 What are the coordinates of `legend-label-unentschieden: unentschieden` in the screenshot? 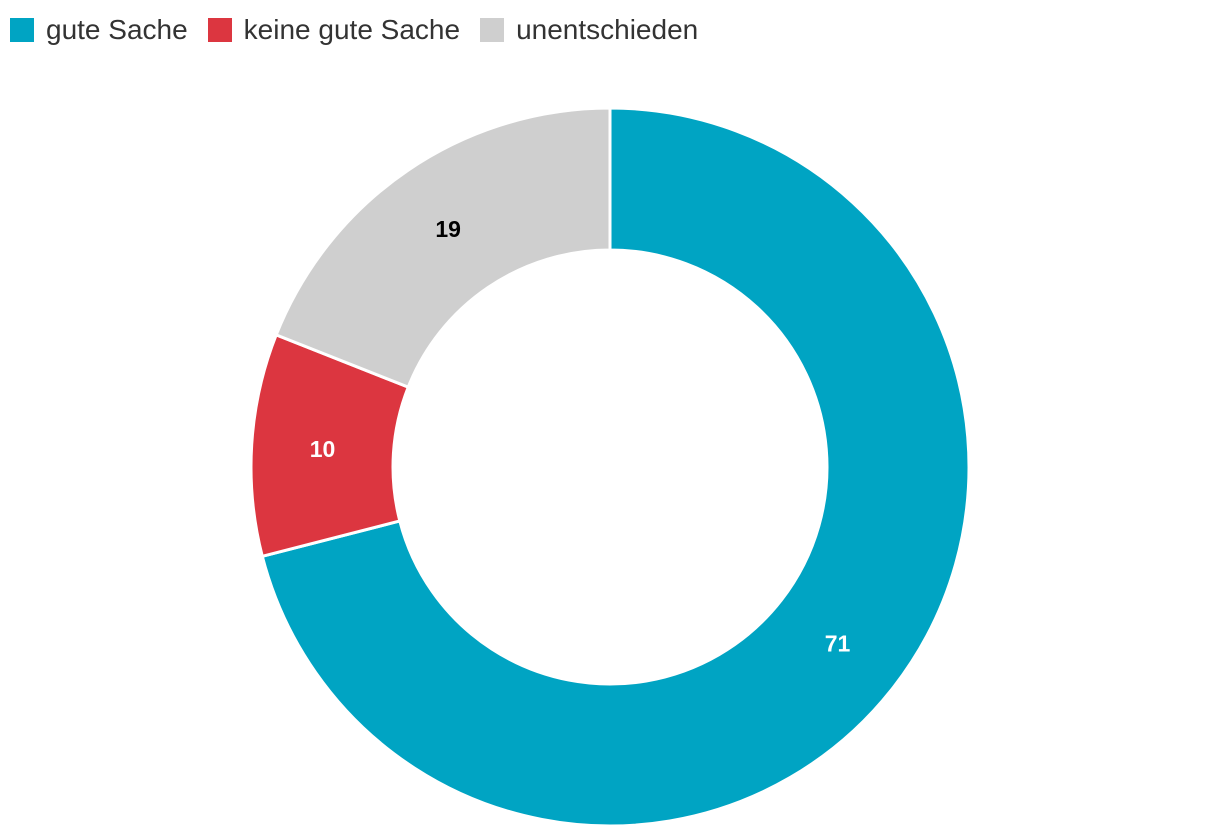 It's located at (607, 29).